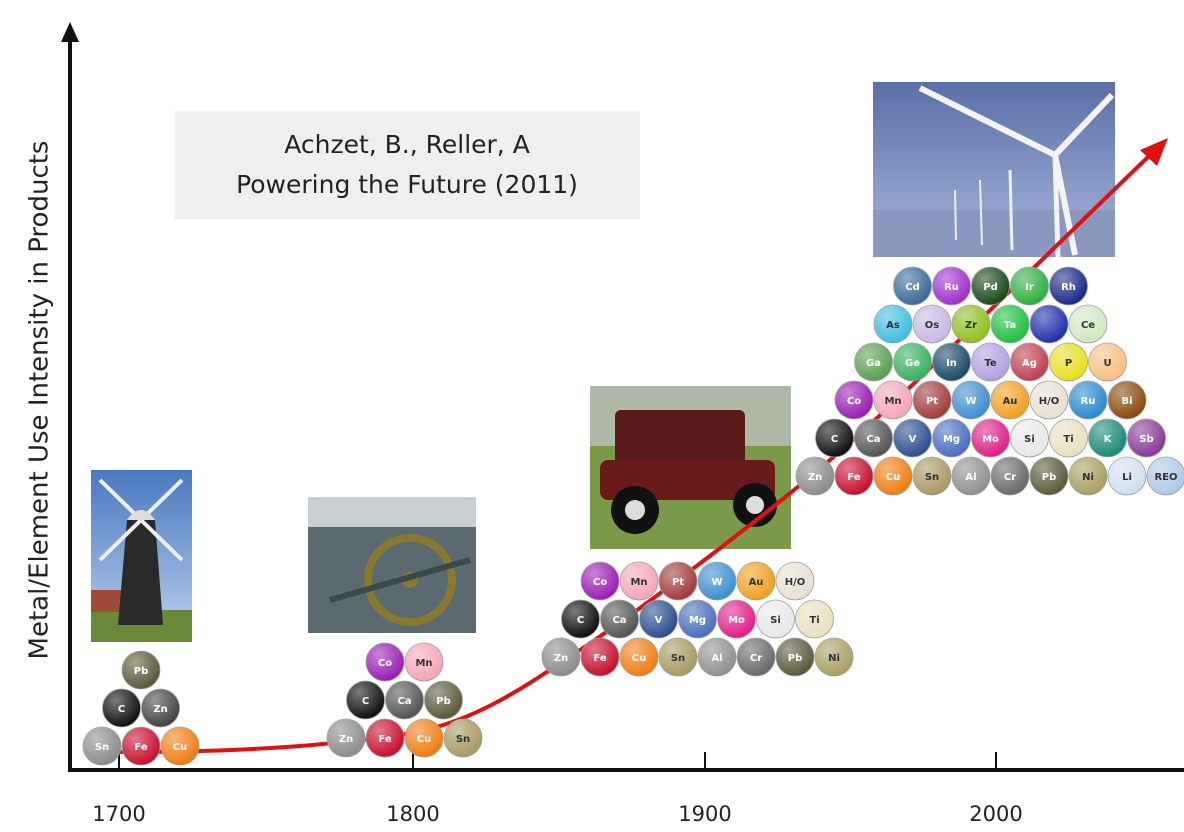 The width and height of the screenshot is (1184, 832). Describe the element at coordinates (690, 467) in the screenshot. I see `car-photo` at that location.